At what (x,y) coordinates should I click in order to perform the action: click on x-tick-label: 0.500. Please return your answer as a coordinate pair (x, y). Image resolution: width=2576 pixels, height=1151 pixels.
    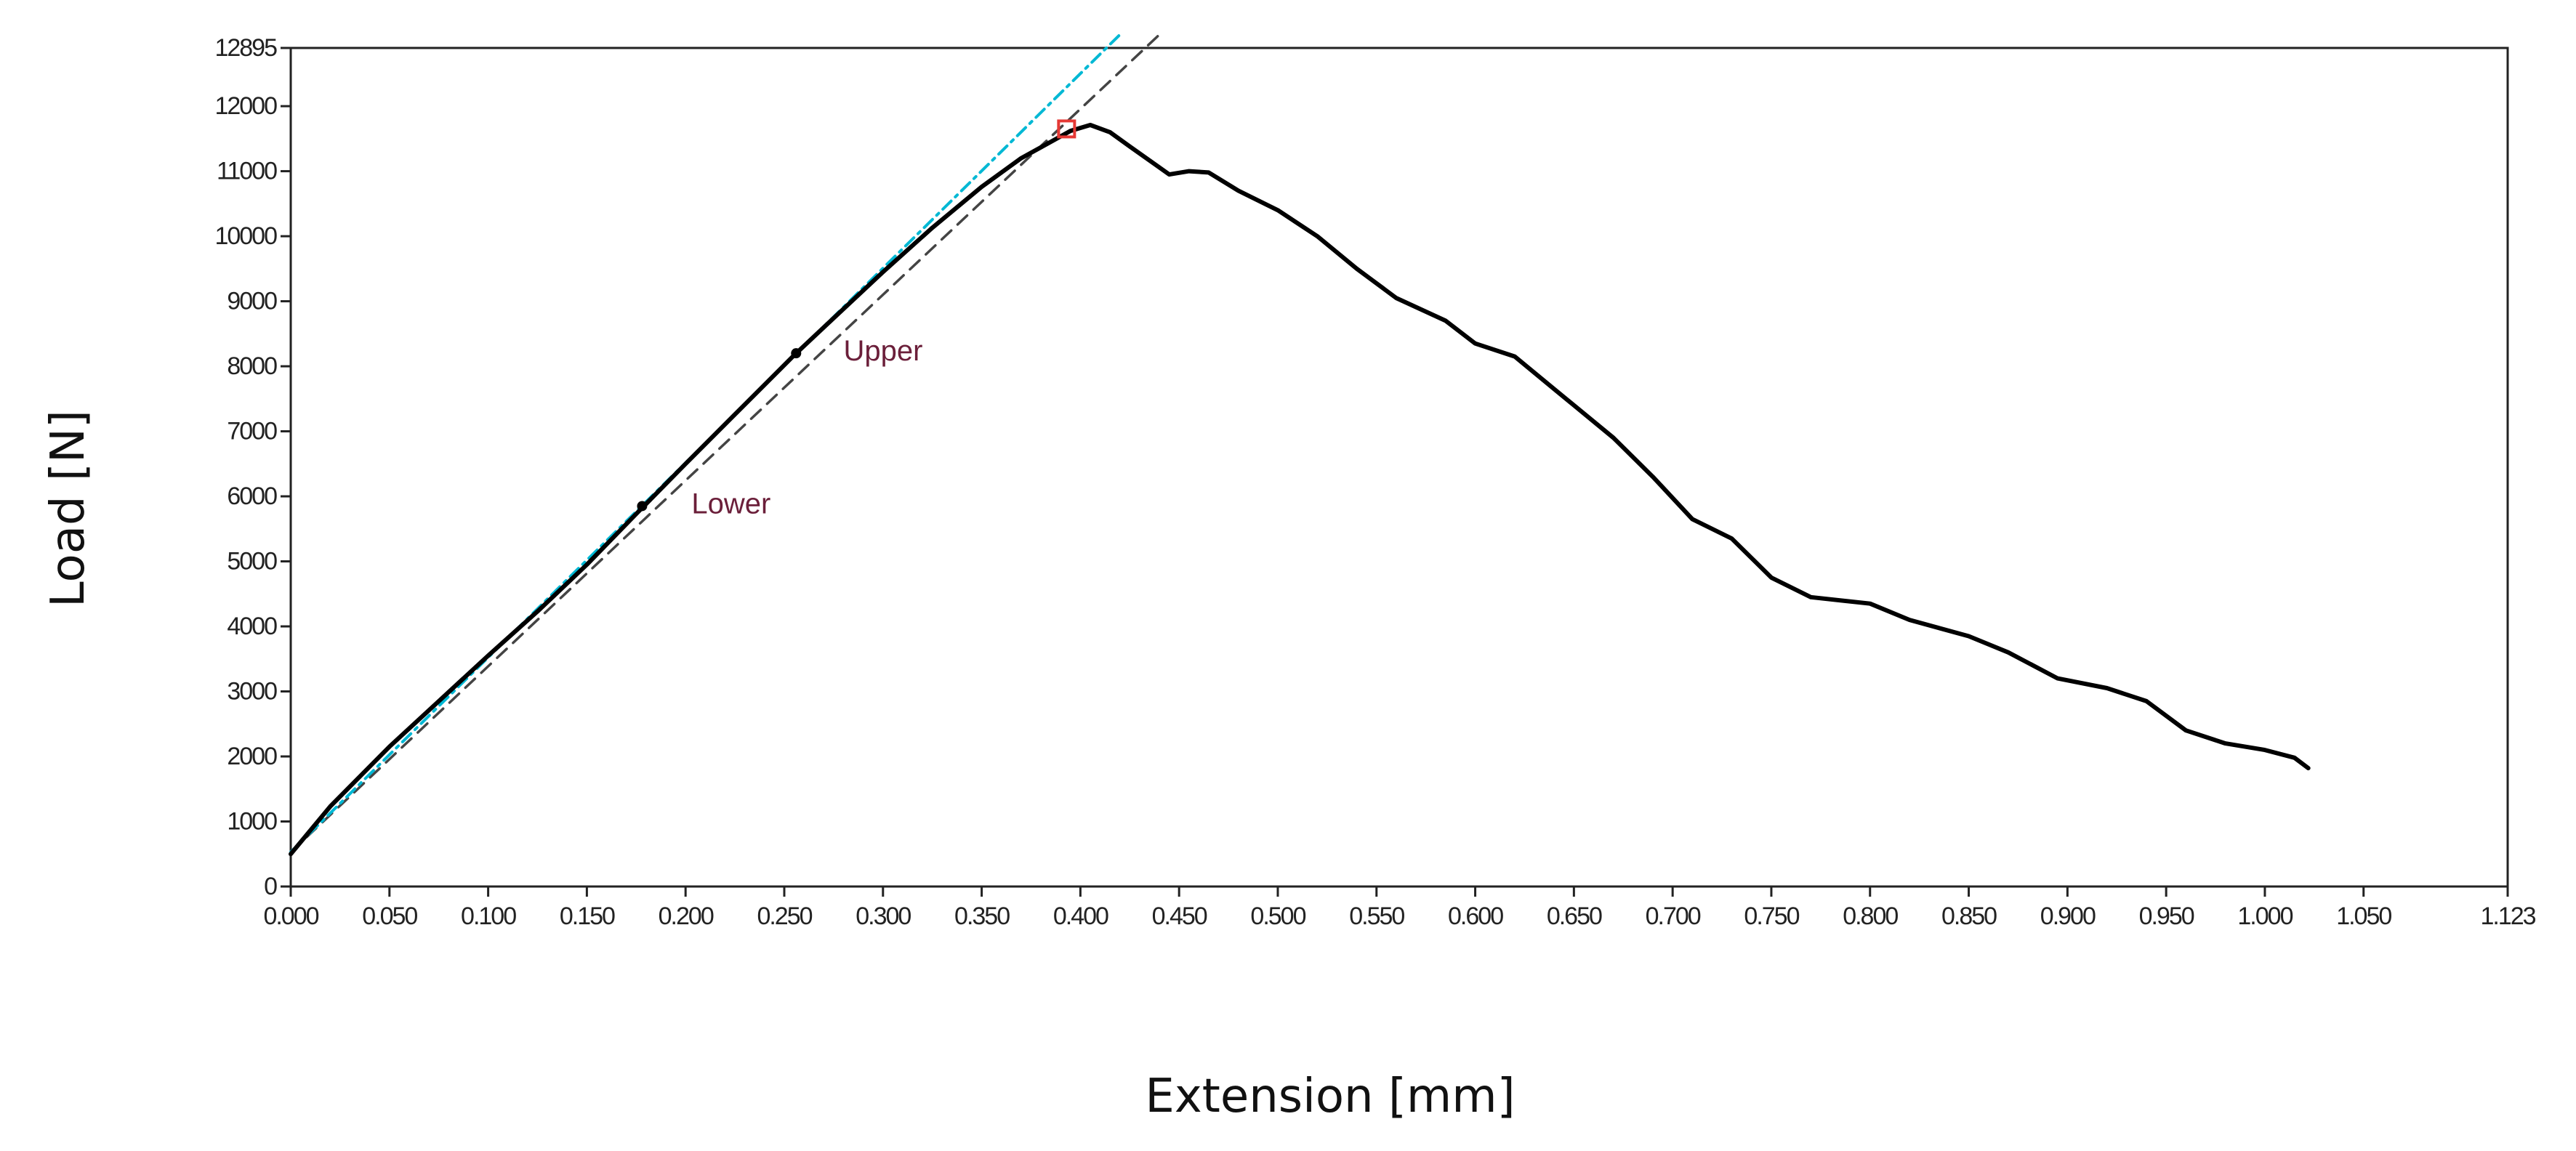
    Looking at the image, I should click on (1277, 916).